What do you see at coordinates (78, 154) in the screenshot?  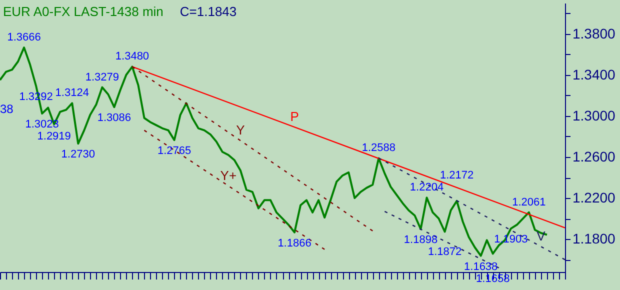 I see `annotation: 1.2730` at bounding box center [78, 154].